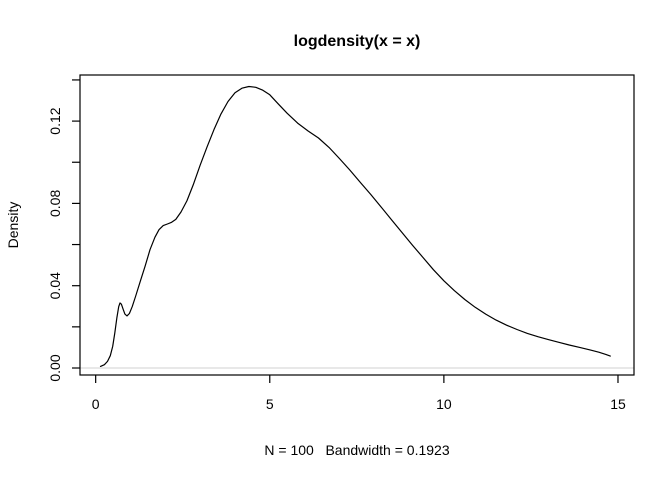 The image size is (672, 480). Describe the element at coordinates (55, 120) in the screenshot. I see `y-tick-label: 0.12` at that location.